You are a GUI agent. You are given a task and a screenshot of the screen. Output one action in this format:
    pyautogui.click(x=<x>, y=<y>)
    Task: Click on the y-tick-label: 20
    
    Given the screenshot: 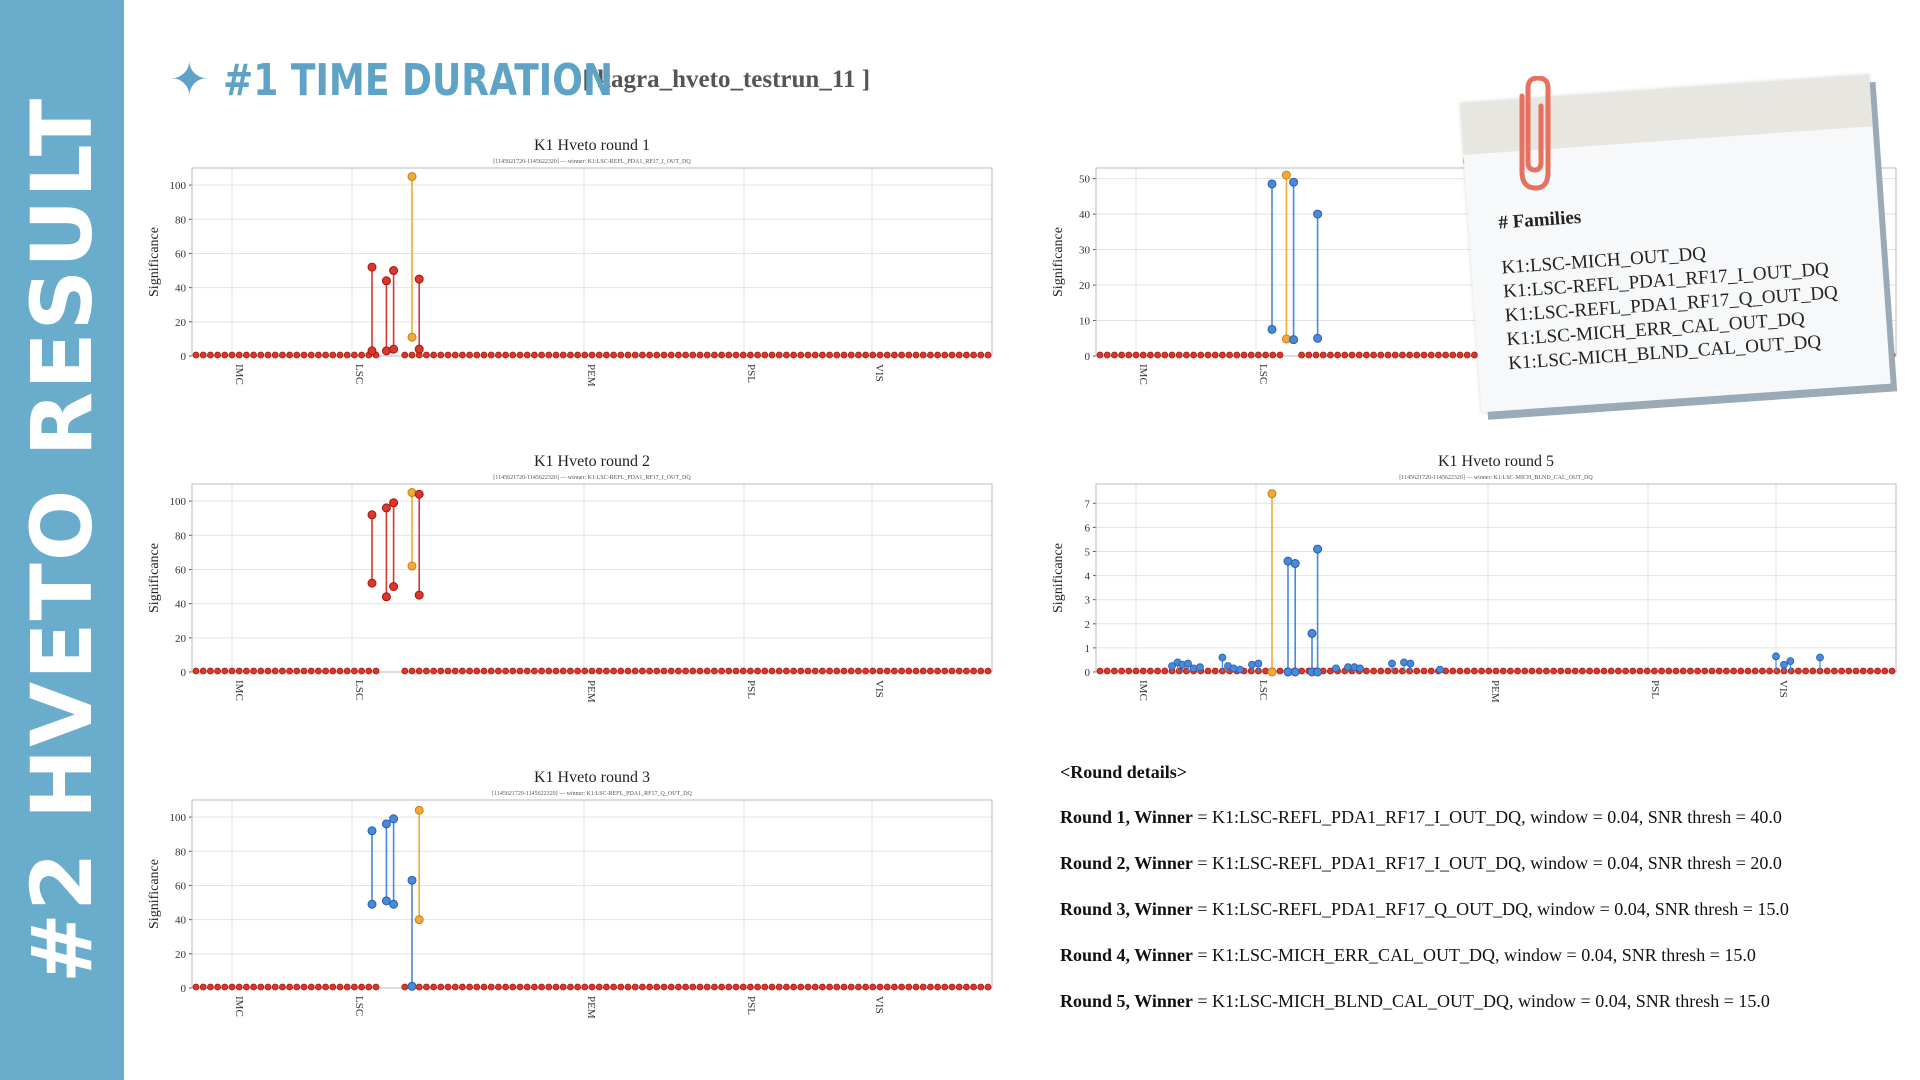 What is the action you would take?
    pyautogui.click(x=181, y=955)
    